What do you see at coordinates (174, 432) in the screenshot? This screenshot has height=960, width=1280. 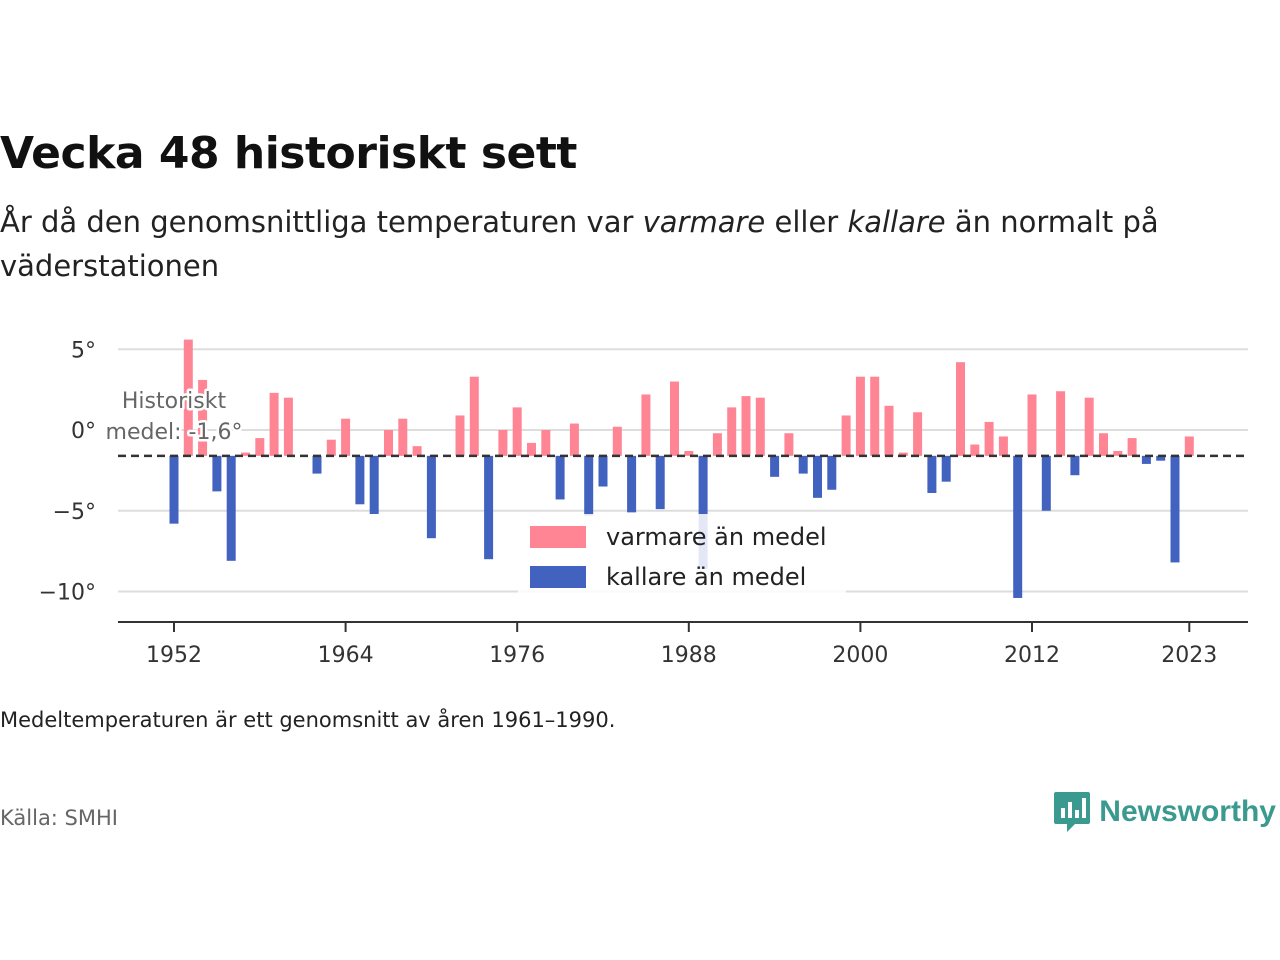 I see `baseline-annotation: medel: -1,6°` at bounding box center [174, 432].